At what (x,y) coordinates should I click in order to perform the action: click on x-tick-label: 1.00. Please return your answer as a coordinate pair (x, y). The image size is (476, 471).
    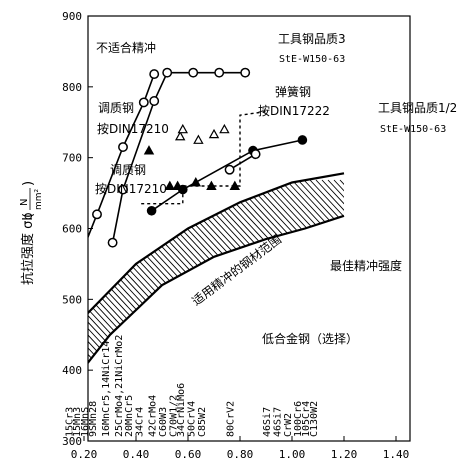
    Looking at the image, I should click on (292, 454).